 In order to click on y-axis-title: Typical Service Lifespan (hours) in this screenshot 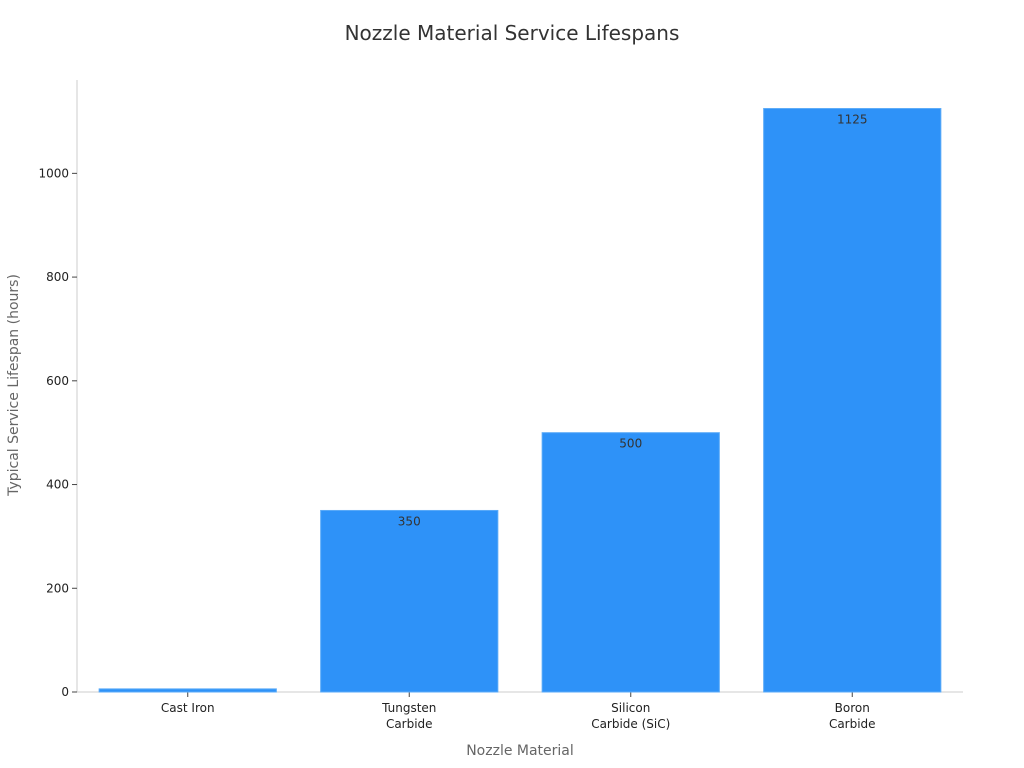, I will do `click(14, 385)`.